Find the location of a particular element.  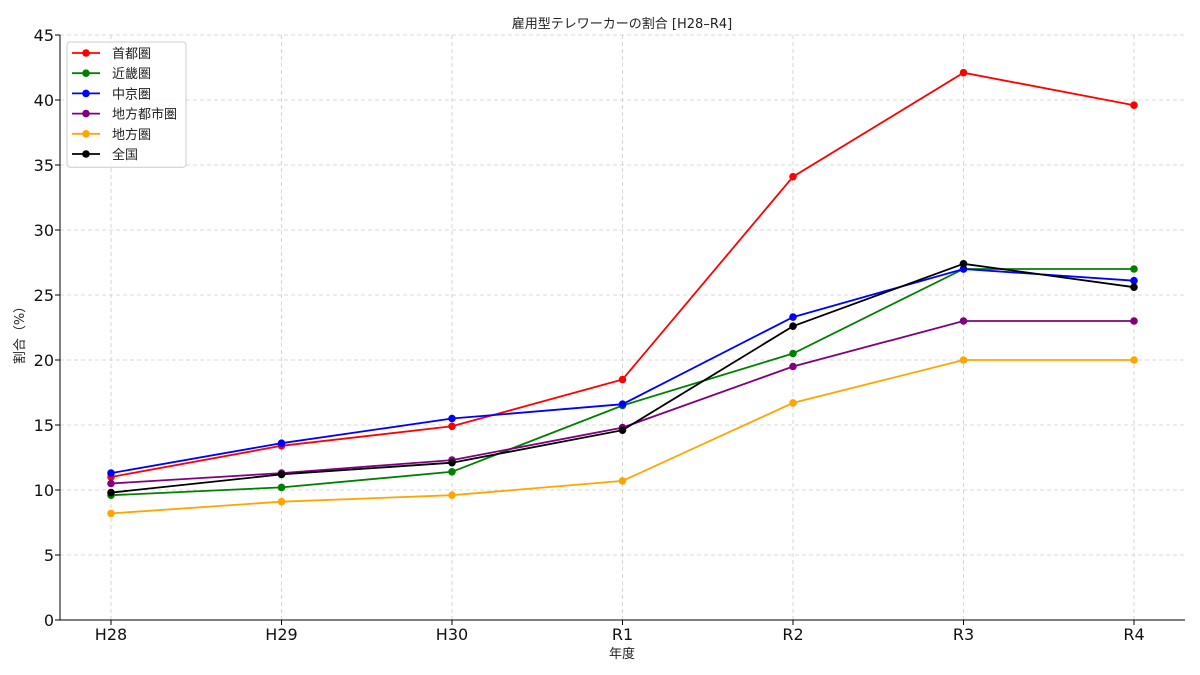

y-tick-label: 30 is located at coordinates (44, 230).